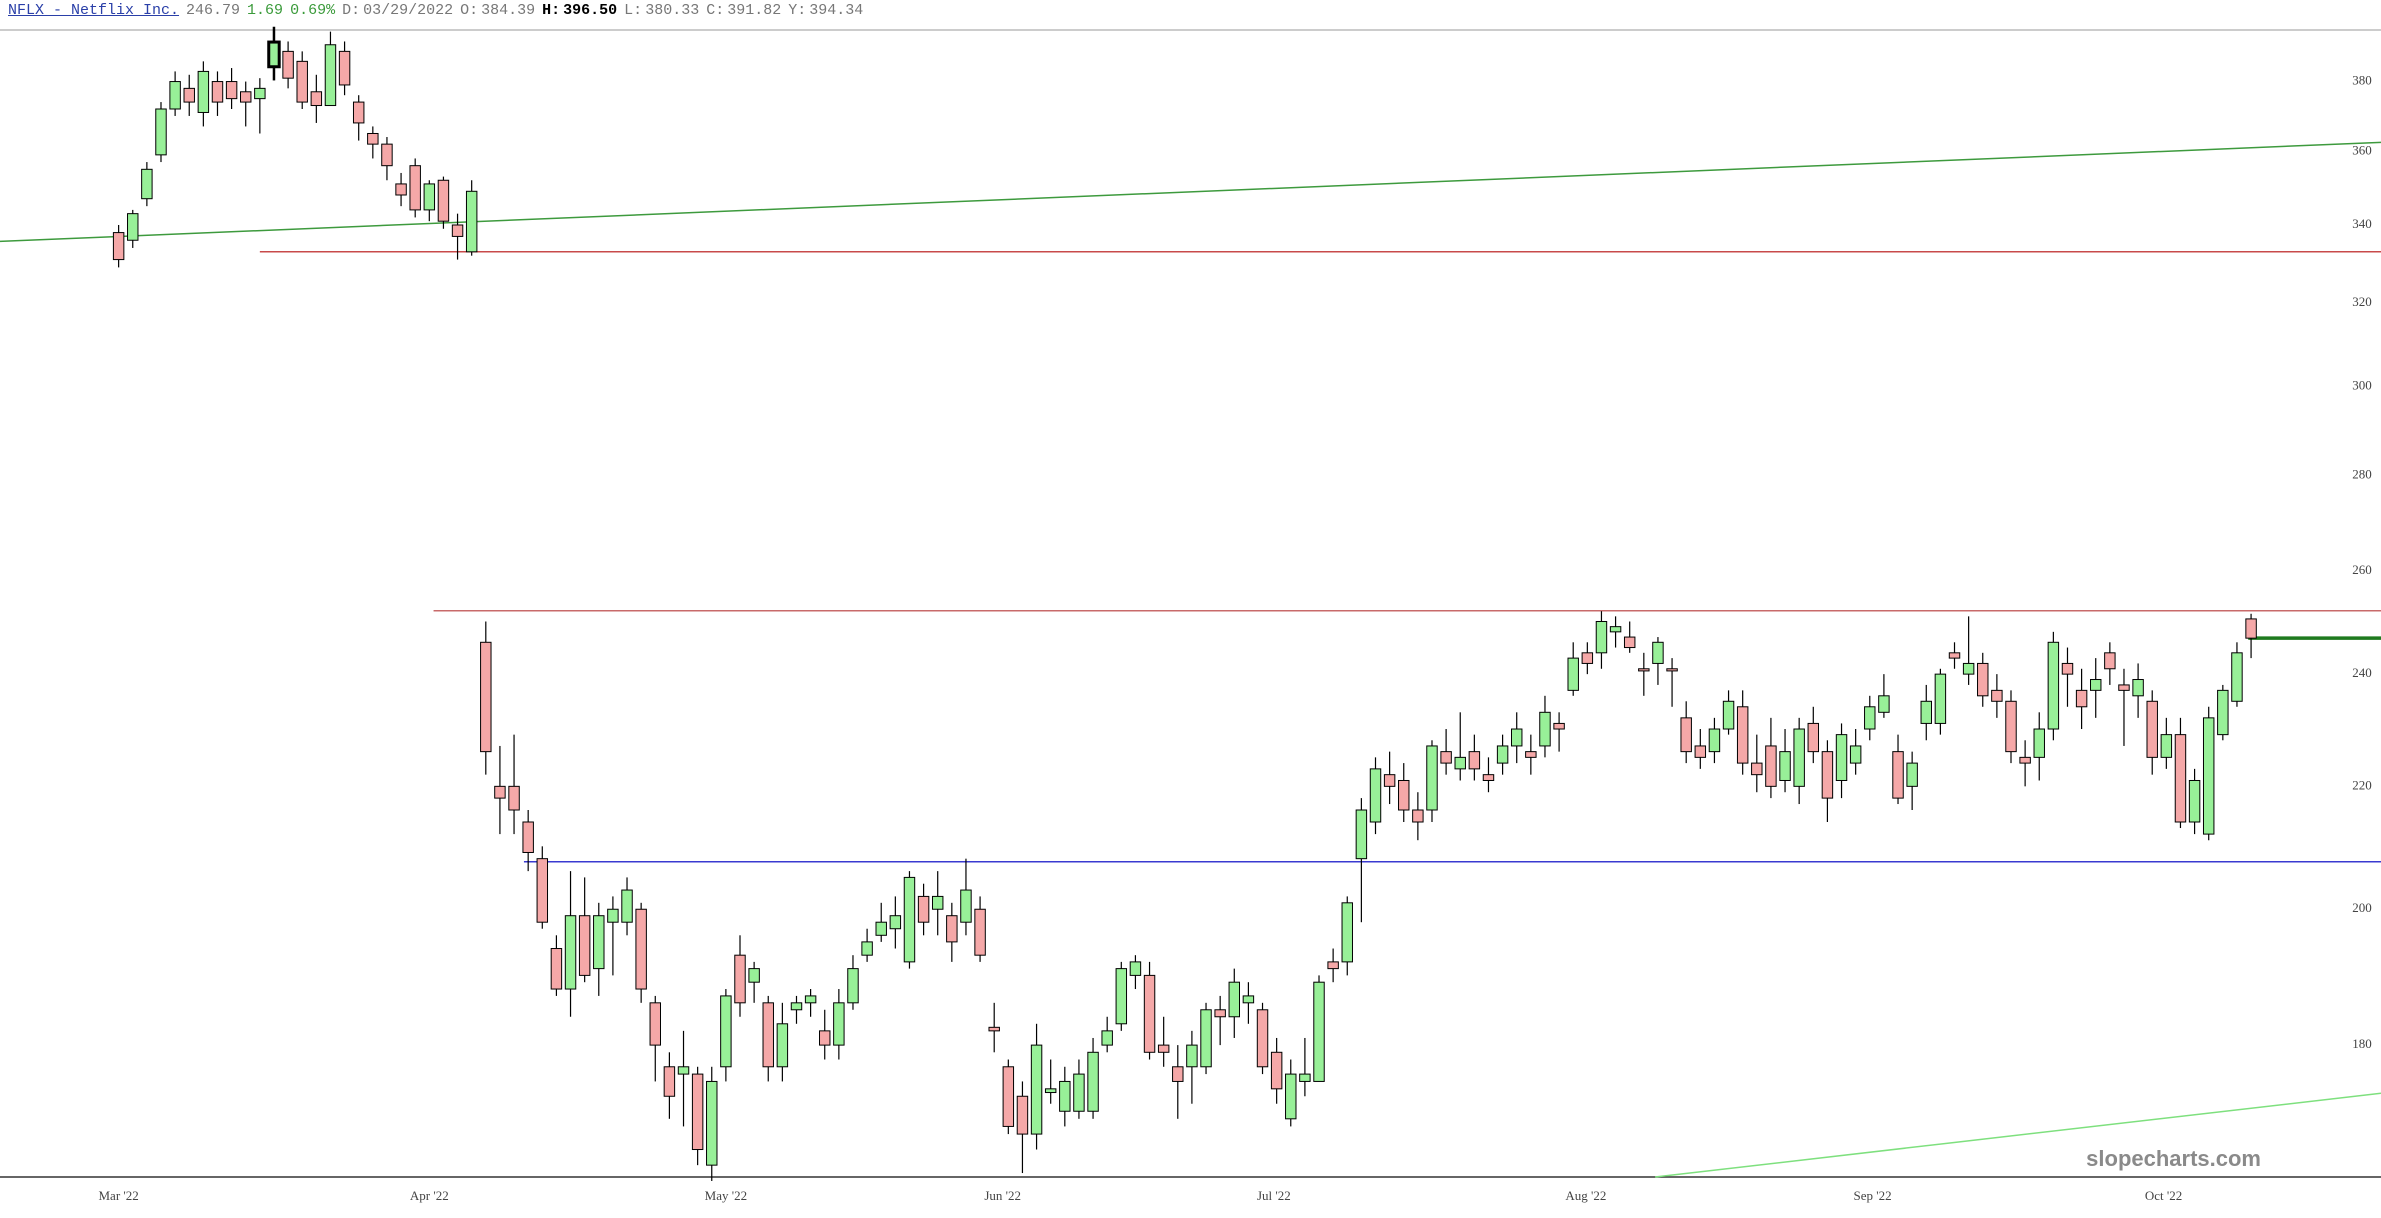  I want to click on change-percent: 0.69%, so click(313, 10).